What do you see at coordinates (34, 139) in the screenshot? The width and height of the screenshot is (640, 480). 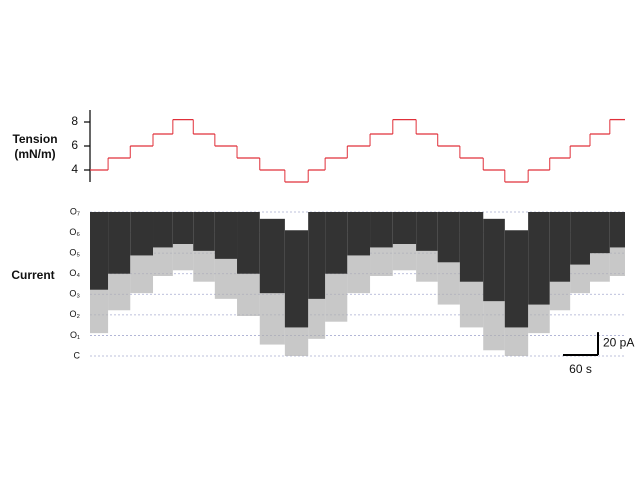 I see `y-axis-label: Tension` at bounding box center [34, 139].